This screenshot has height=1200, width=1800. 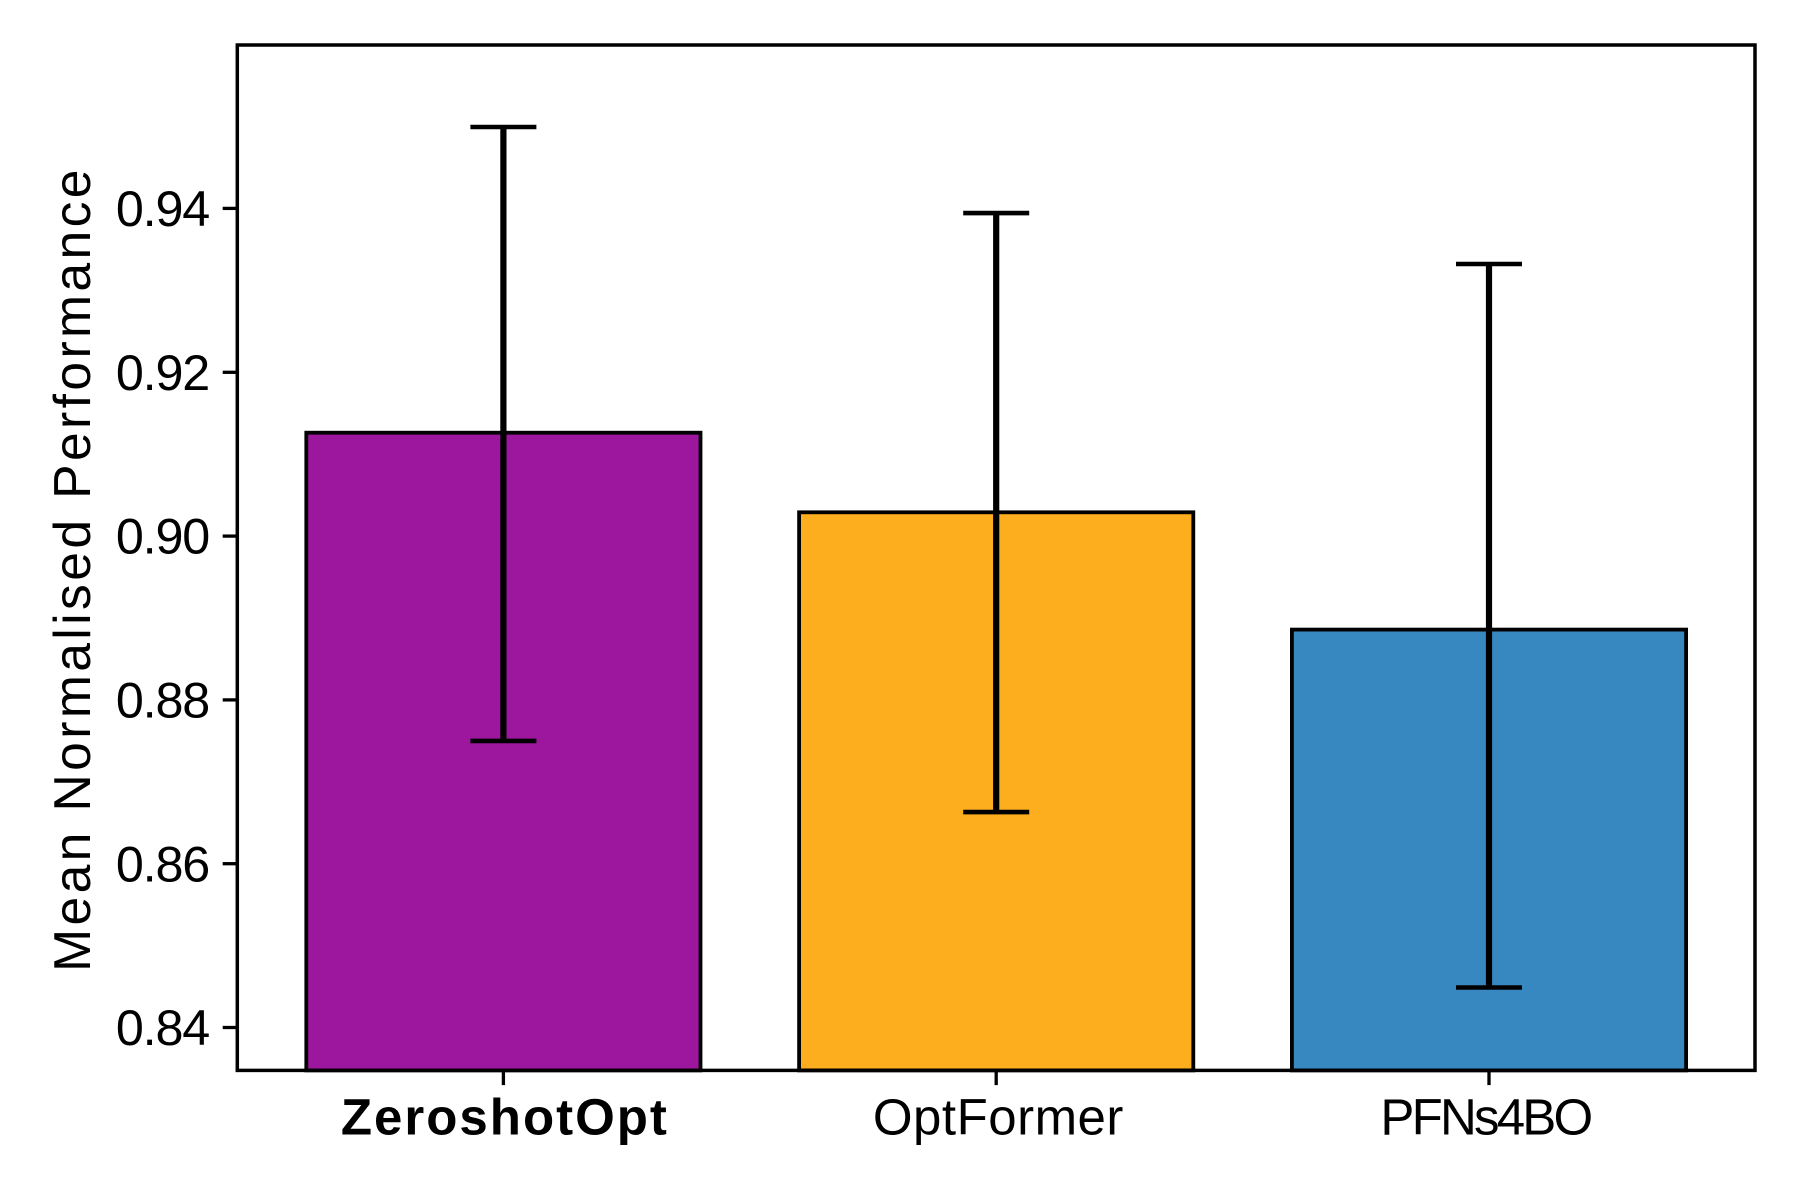 What do you see at coordinates (162, 208) in the screenshot?
I see `svg-text: 0.94` at bounding box center [162, 208].